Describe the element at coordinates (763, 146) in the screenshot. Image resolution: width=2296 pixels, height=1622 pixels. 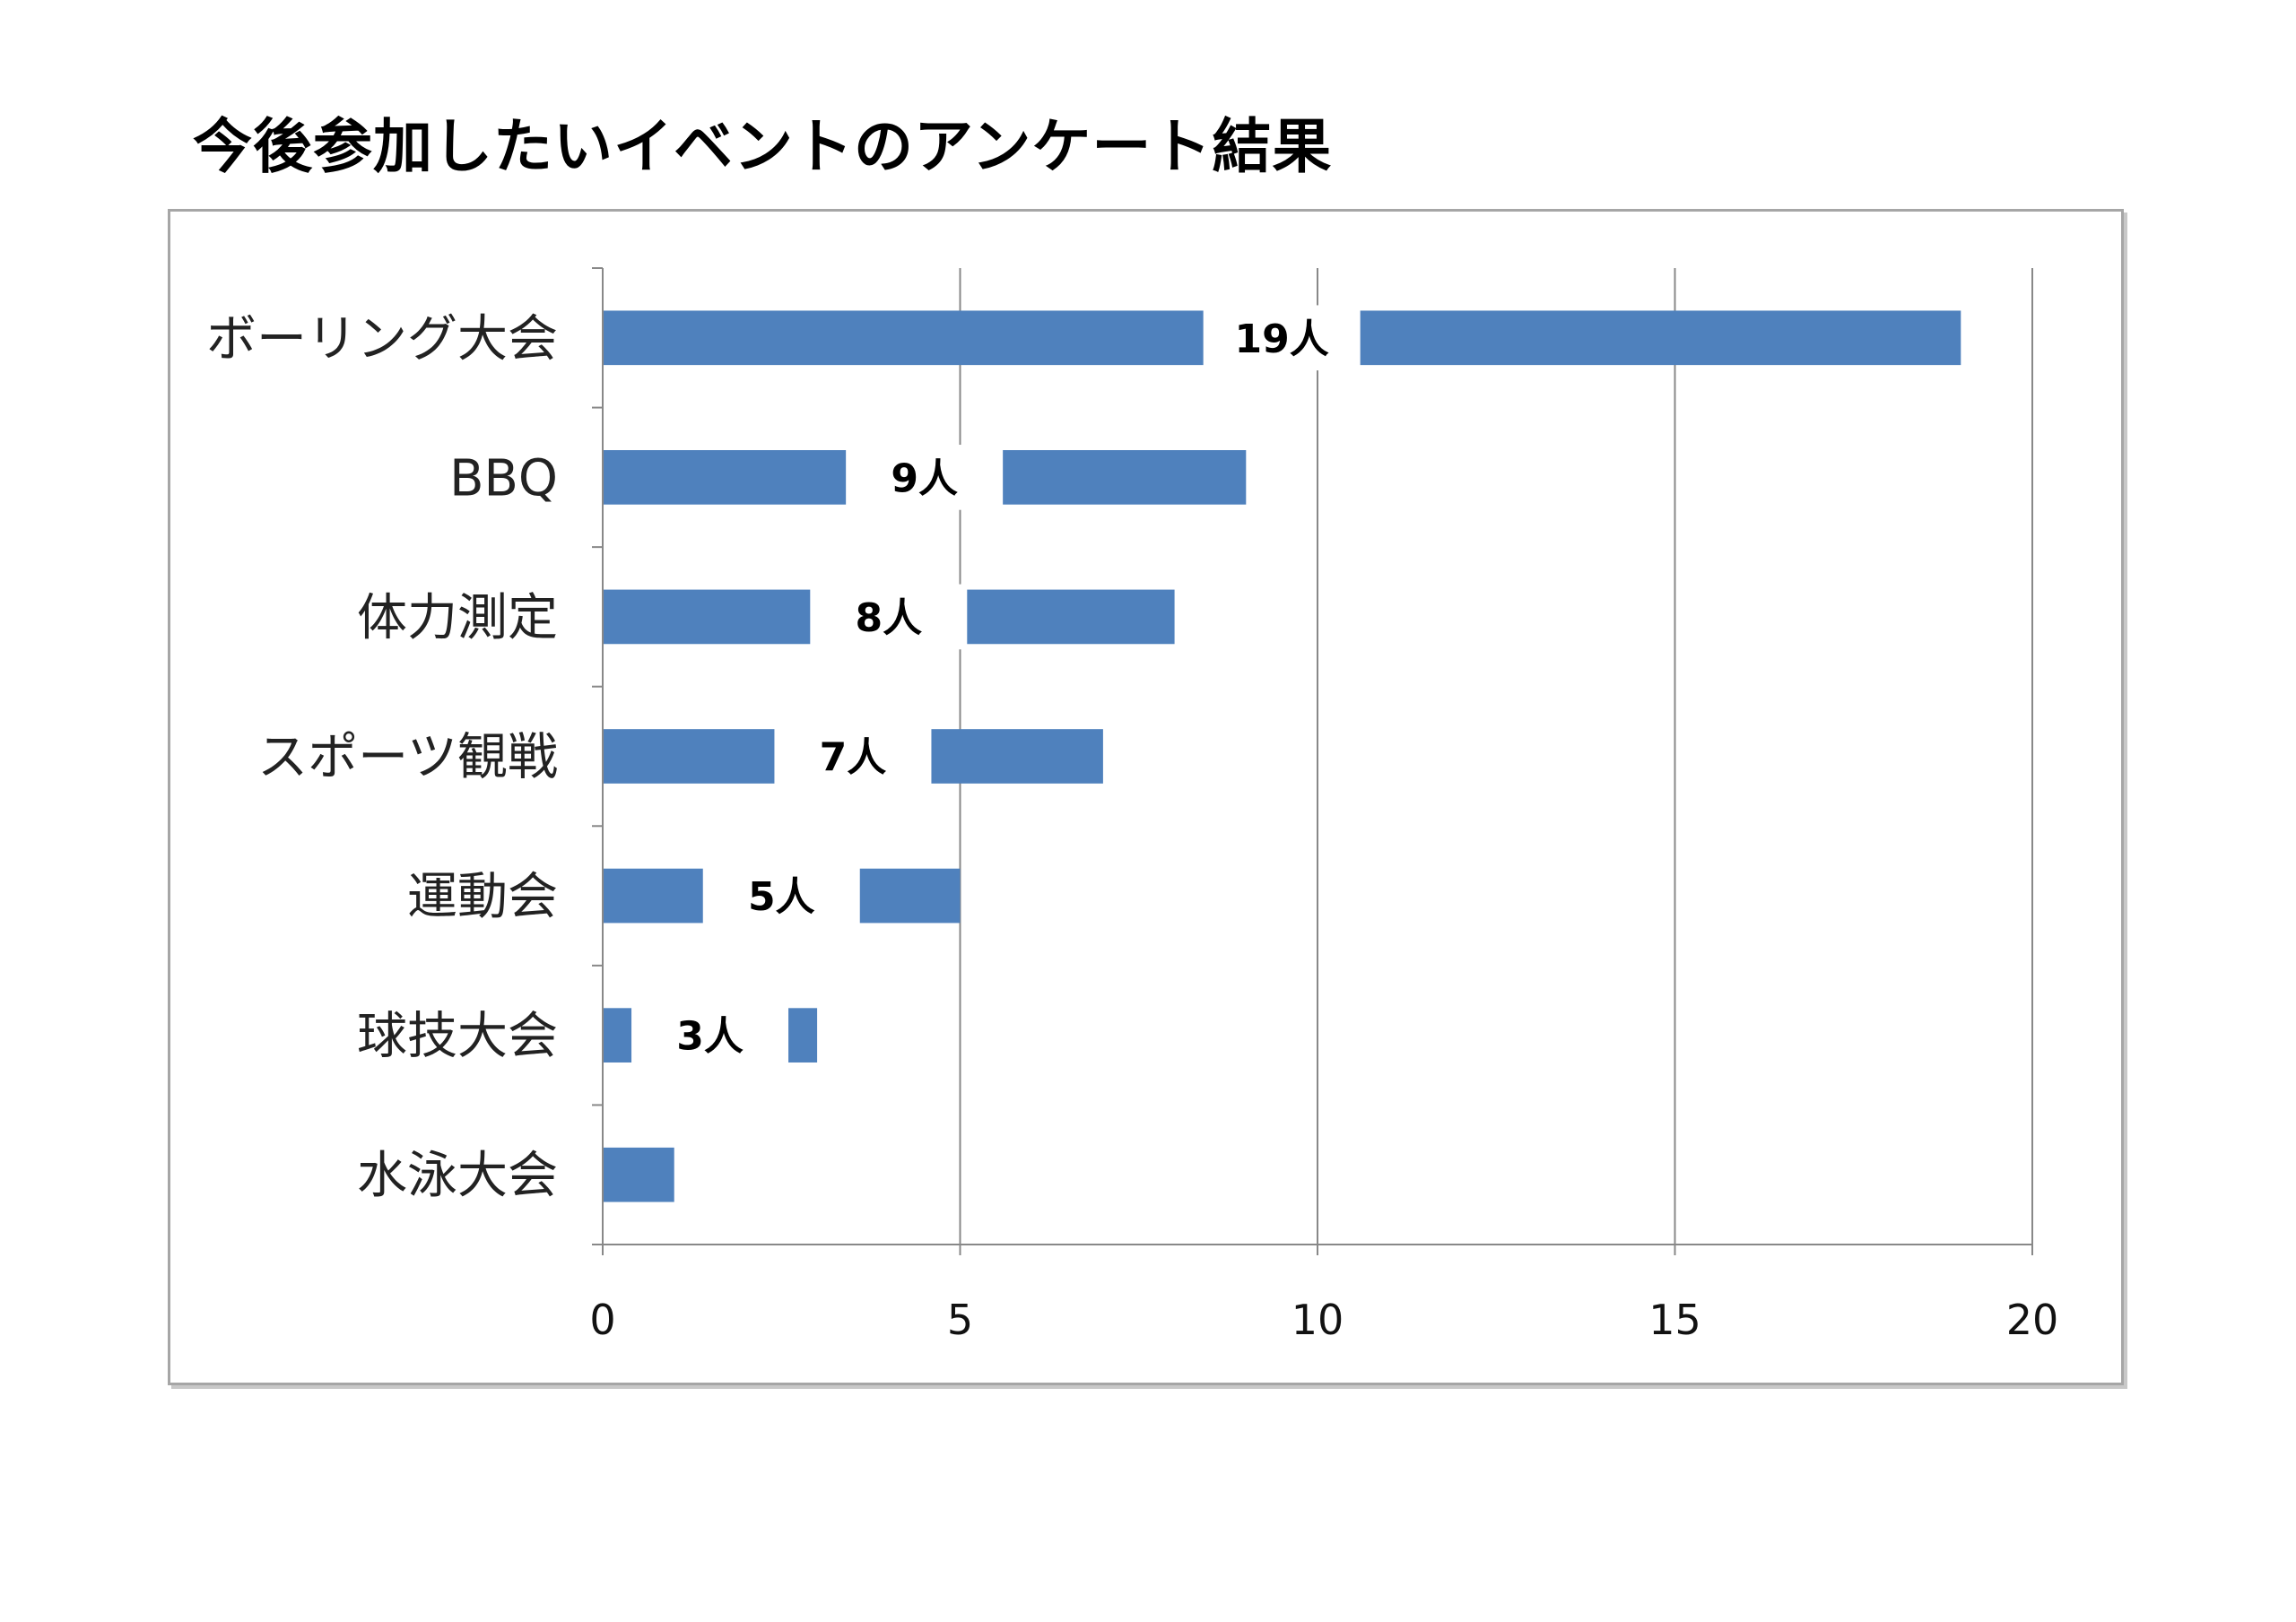
I see `page-title: 今後参加したいイベントのアンケート結果` at that location.